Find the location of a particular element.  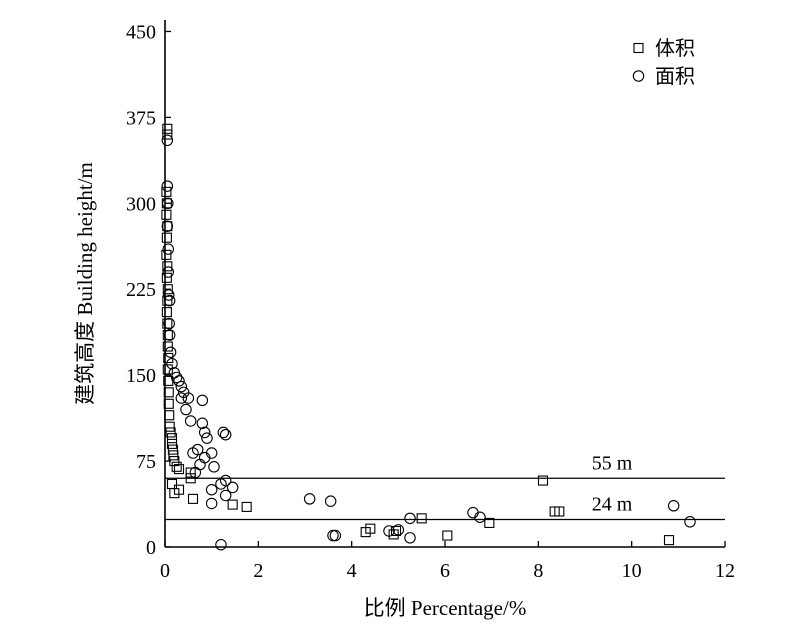

reference-lines: 55 m 24 m is located at coordinates (445, 486).